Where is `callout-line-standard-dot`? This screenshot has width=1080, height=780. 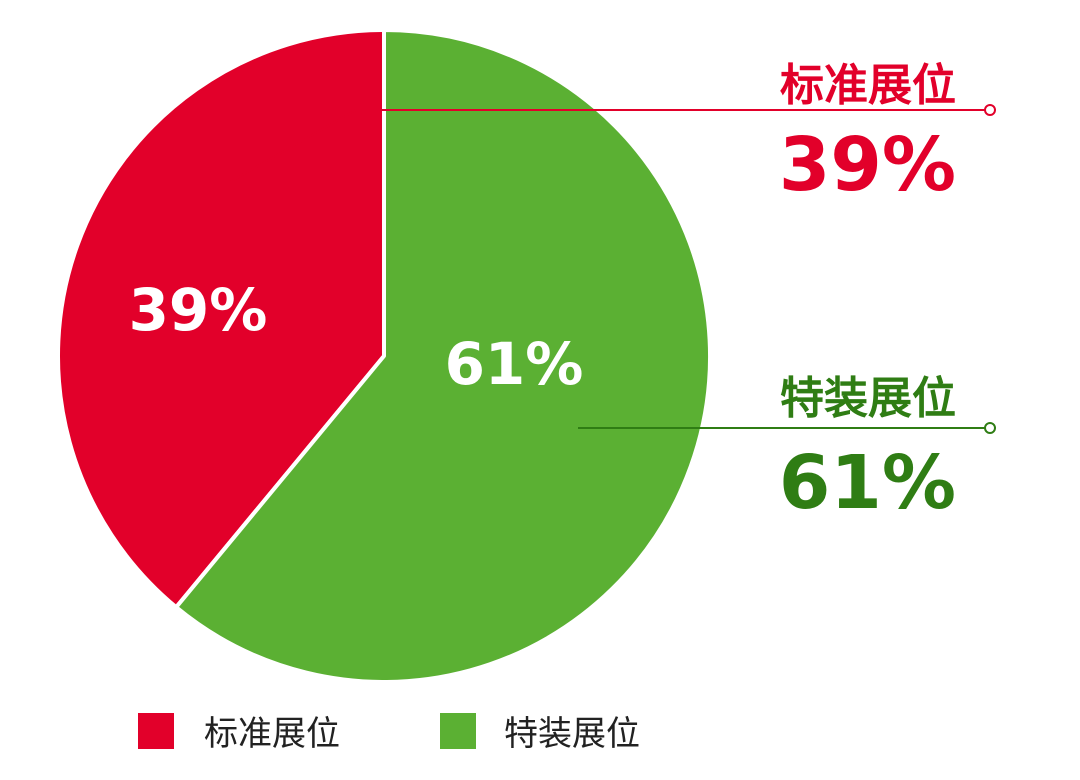 callout-line-standard-dot is located at coordinates (990, 110).